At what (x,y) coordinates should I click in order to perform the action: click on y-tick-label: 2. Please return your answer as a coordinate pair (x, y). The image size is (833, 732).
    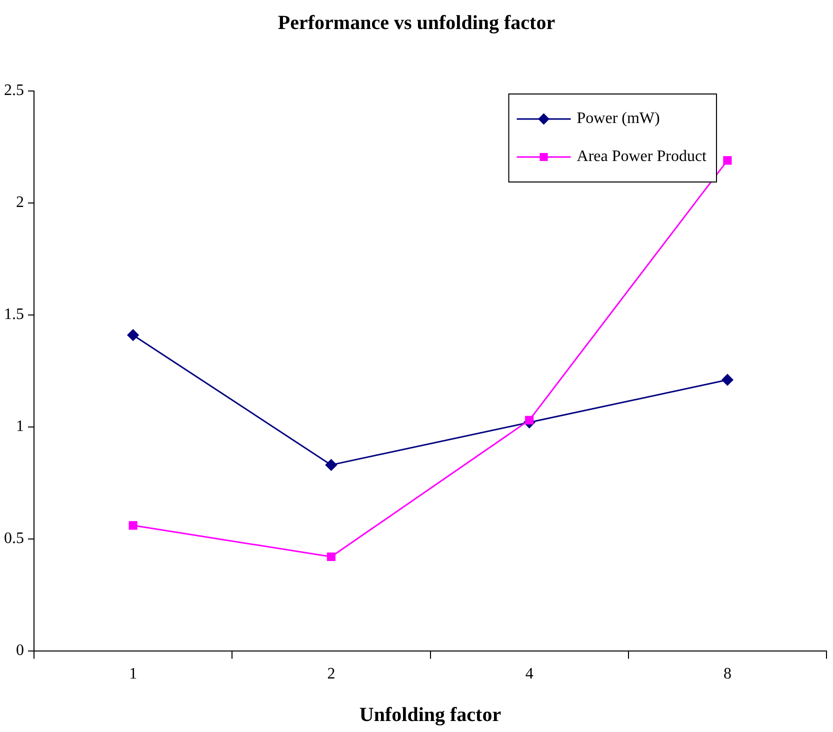
    Looking at the image, I should click on (20, 203).